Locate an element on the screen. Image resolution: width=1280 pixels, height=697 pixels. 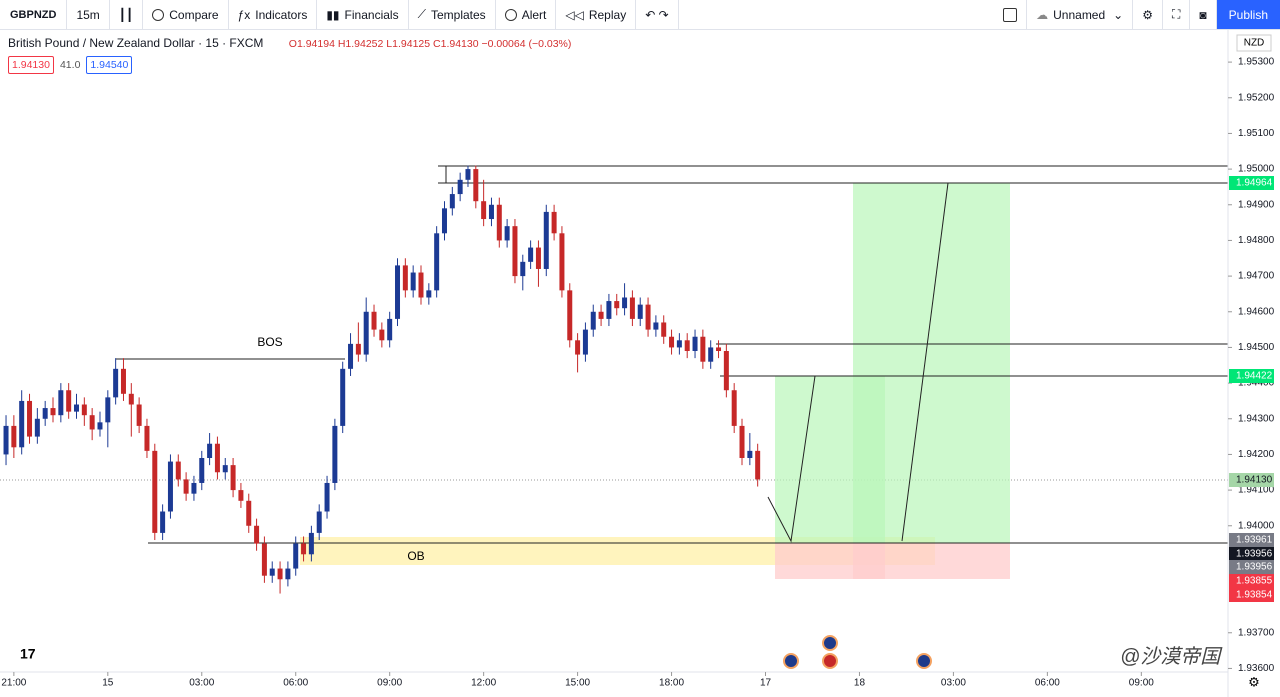
fullscreen: ⛶ is located at coordinates (1177, 14).